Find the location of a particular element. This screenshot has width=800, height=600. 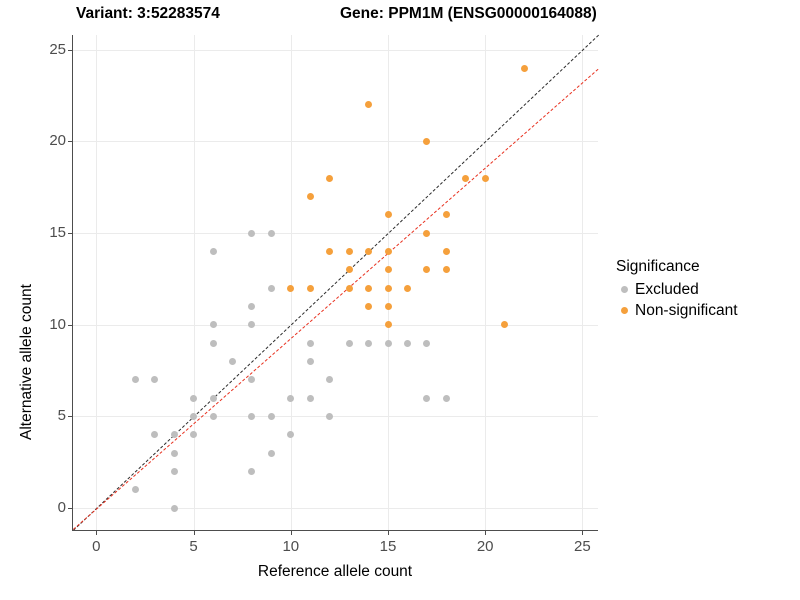

y-axis-tick-label: 0 is located at coordinates (61, 507).